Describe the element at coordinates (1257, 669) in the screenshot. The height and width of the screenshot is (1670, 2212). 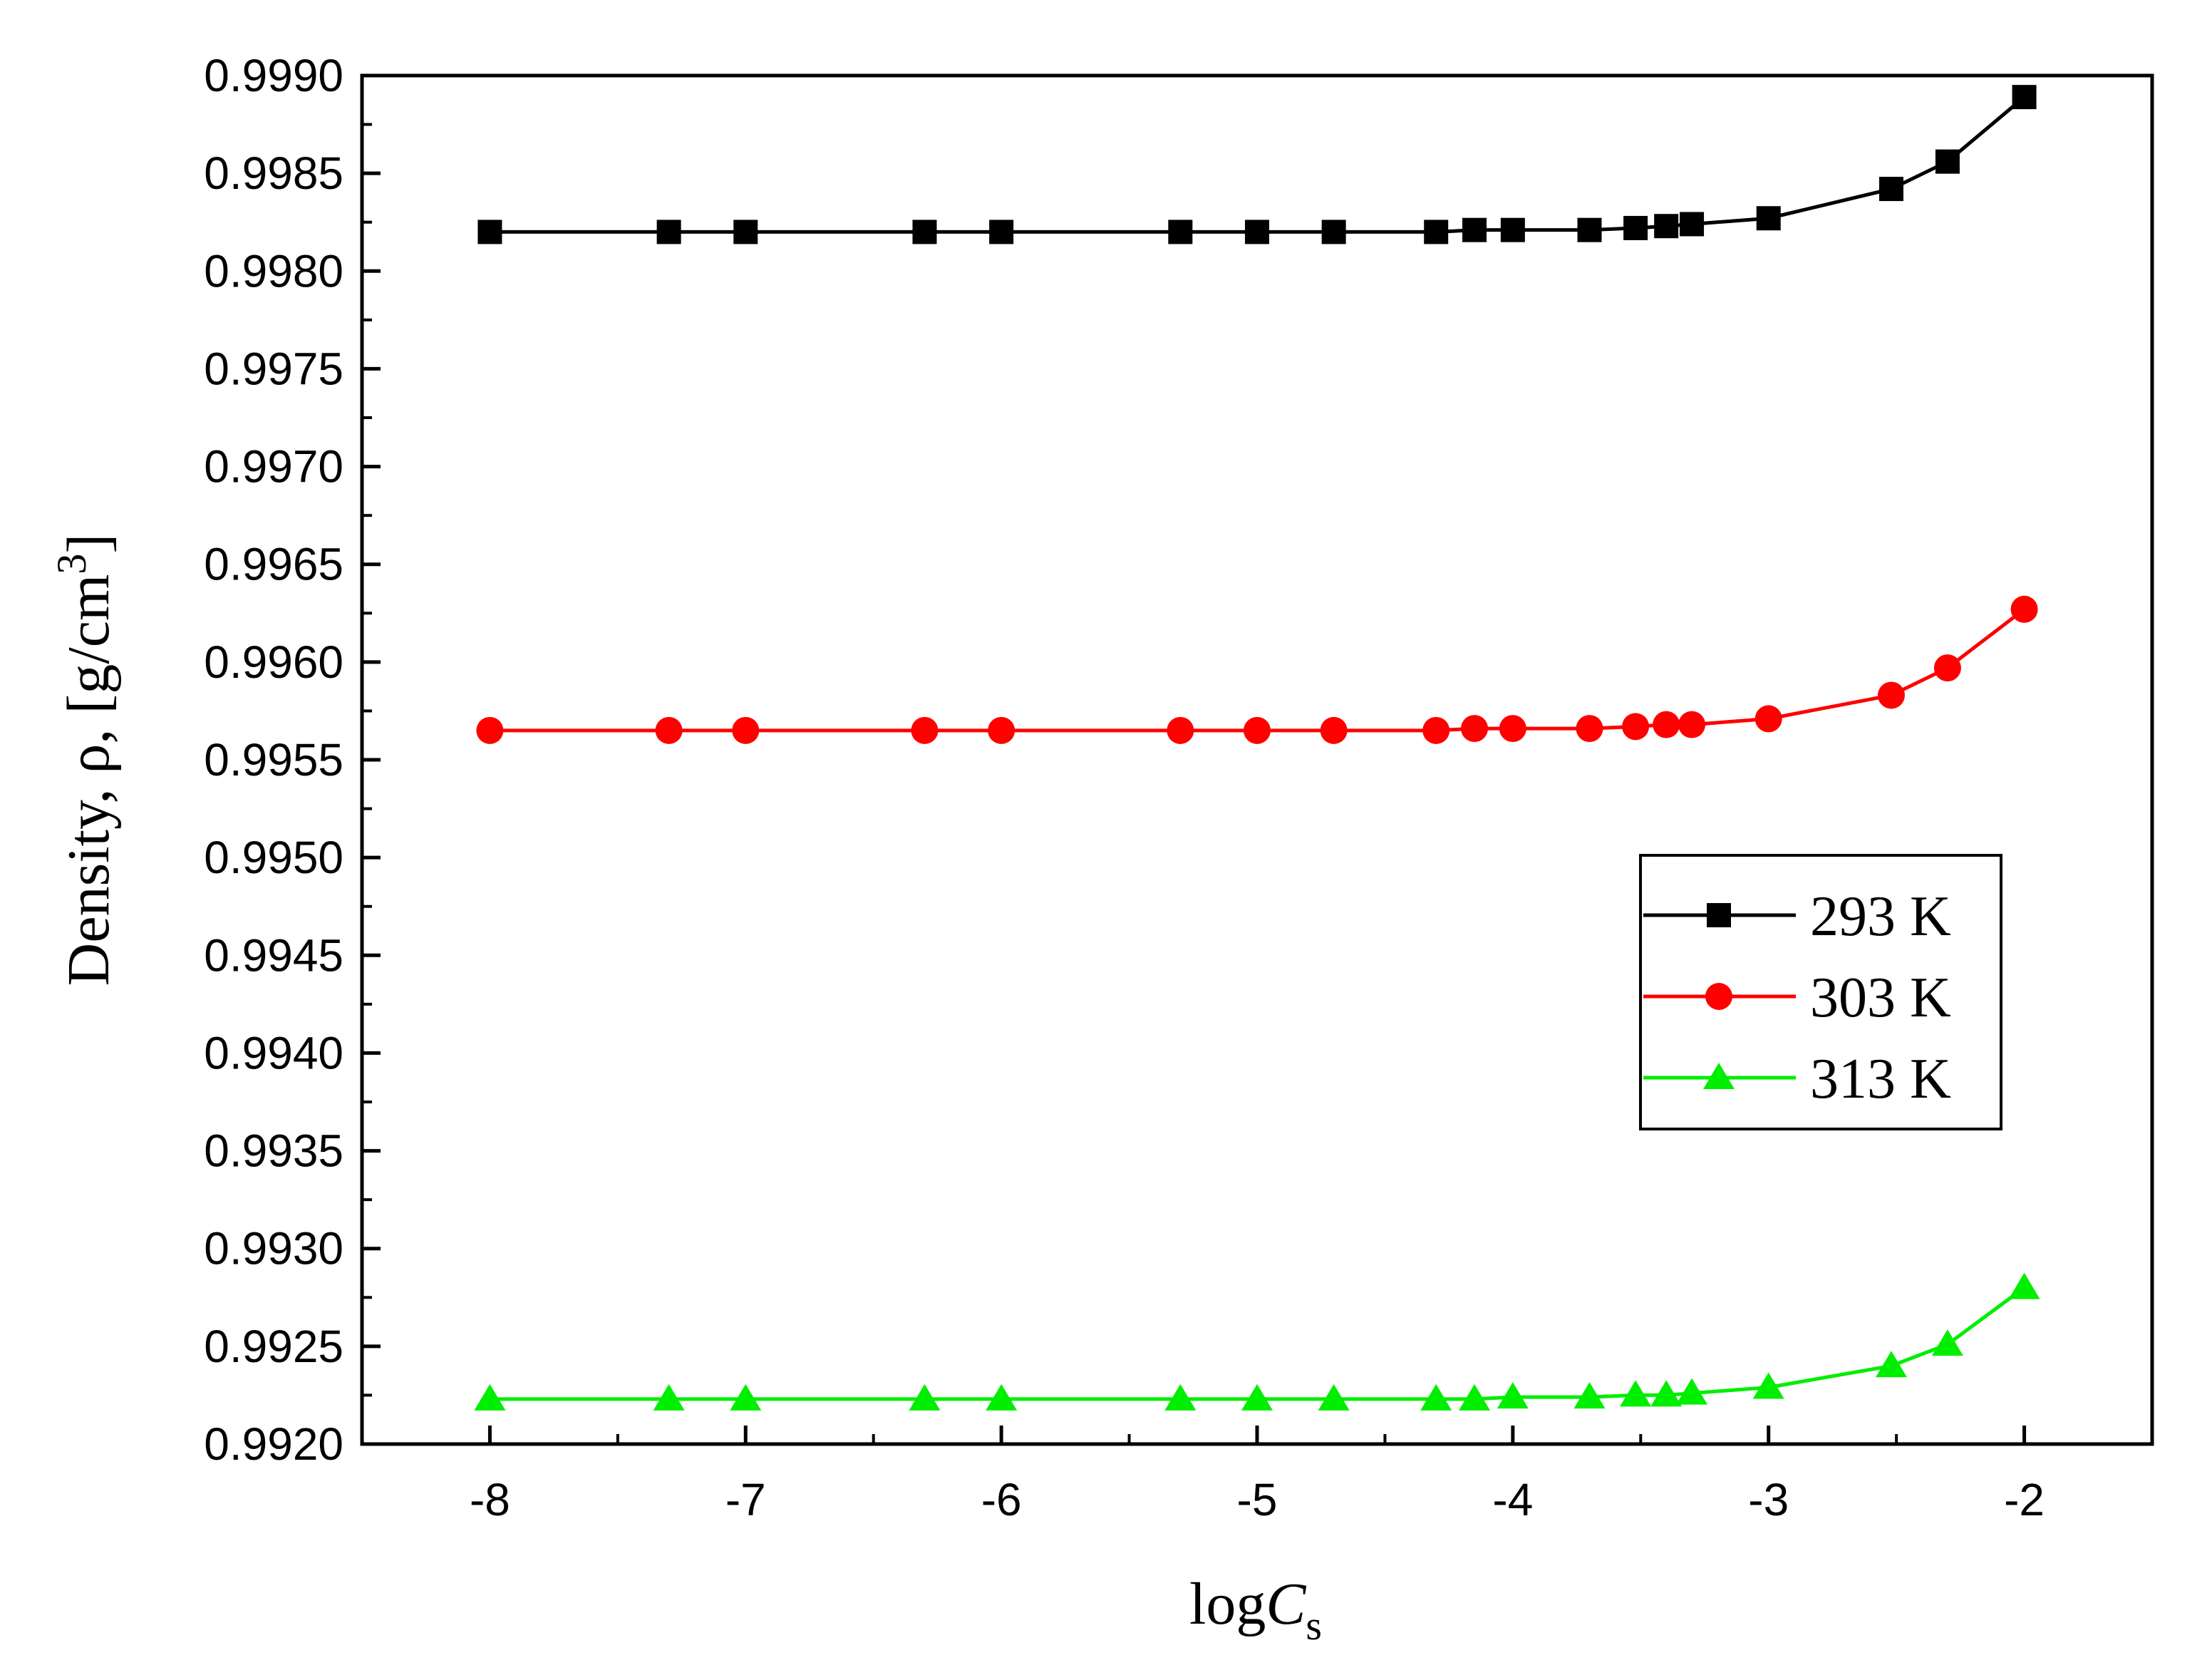
I see `series-303-k` at that location.